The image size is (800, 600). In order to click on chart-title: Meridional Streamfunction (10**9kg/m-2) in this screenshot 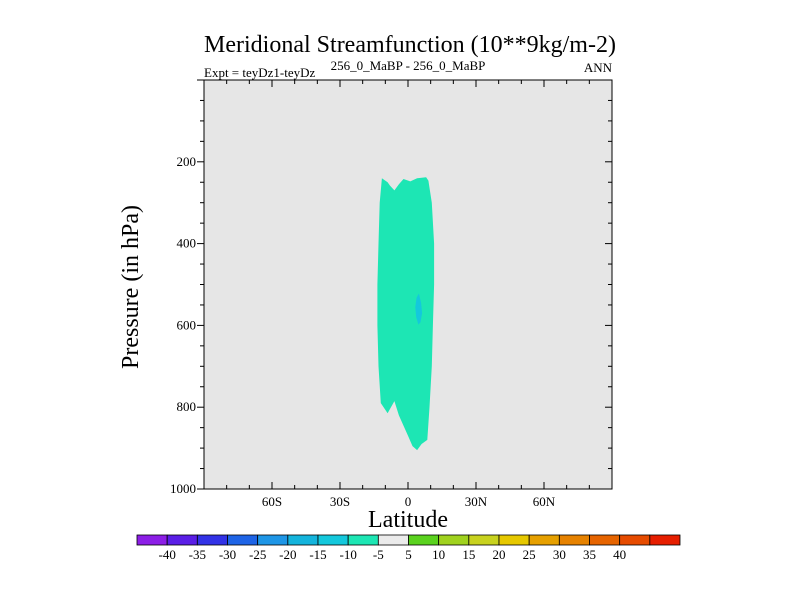, I will do `click(410, 45)`.